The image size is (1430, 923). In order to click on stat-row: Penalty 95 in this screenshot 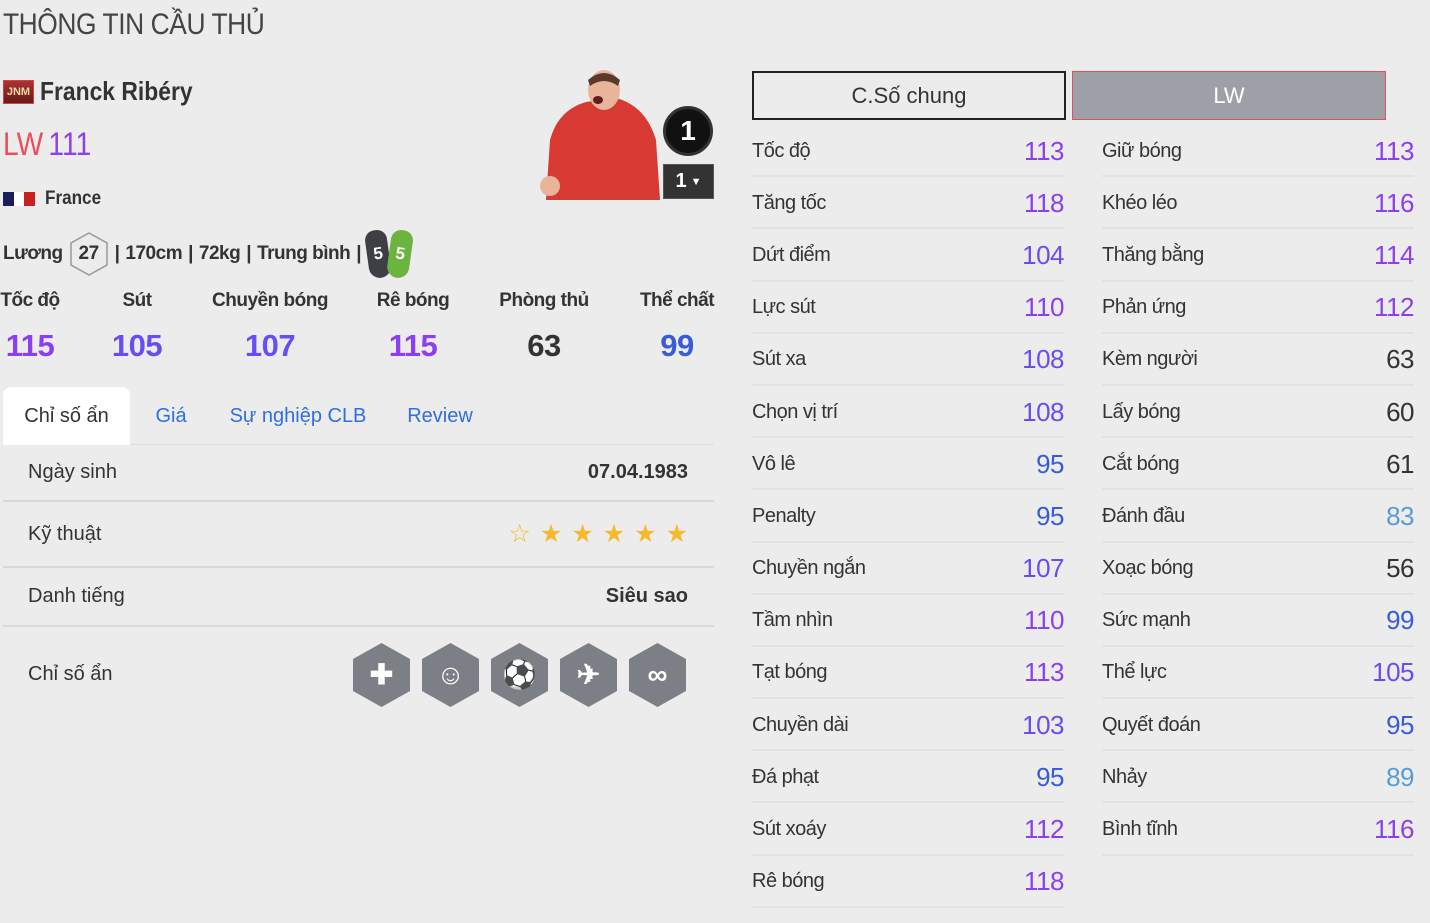, I will do `click(908, 516)`.